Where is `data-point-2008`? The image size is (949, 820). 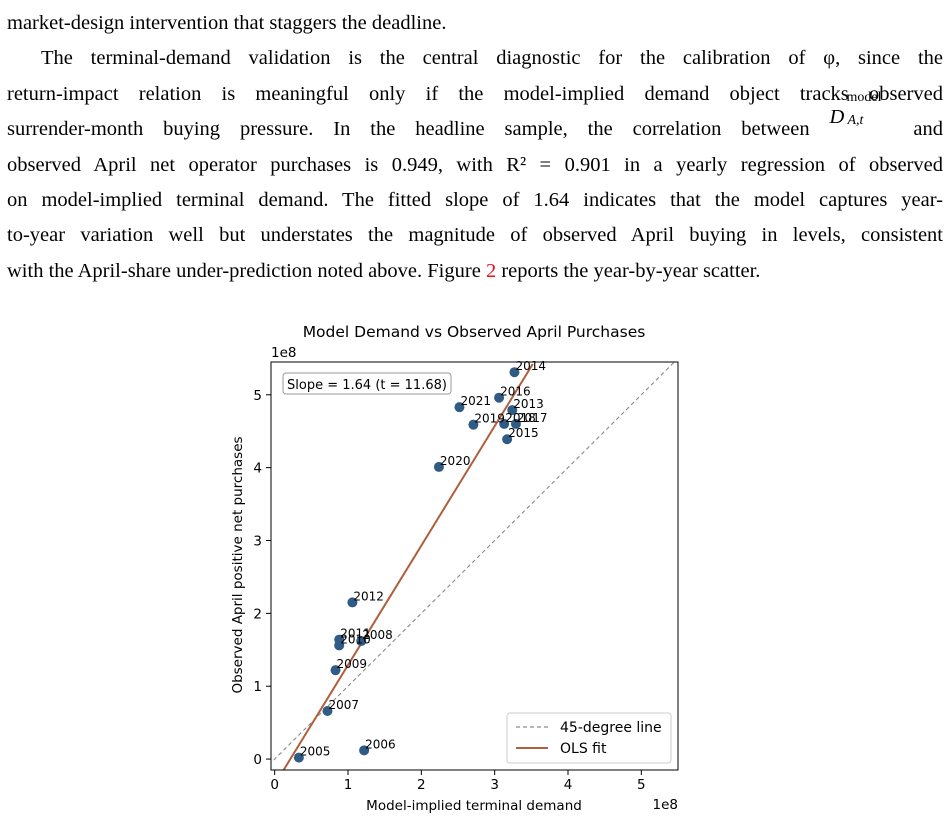
data-point-2008 is located at coordinates (361, 641).